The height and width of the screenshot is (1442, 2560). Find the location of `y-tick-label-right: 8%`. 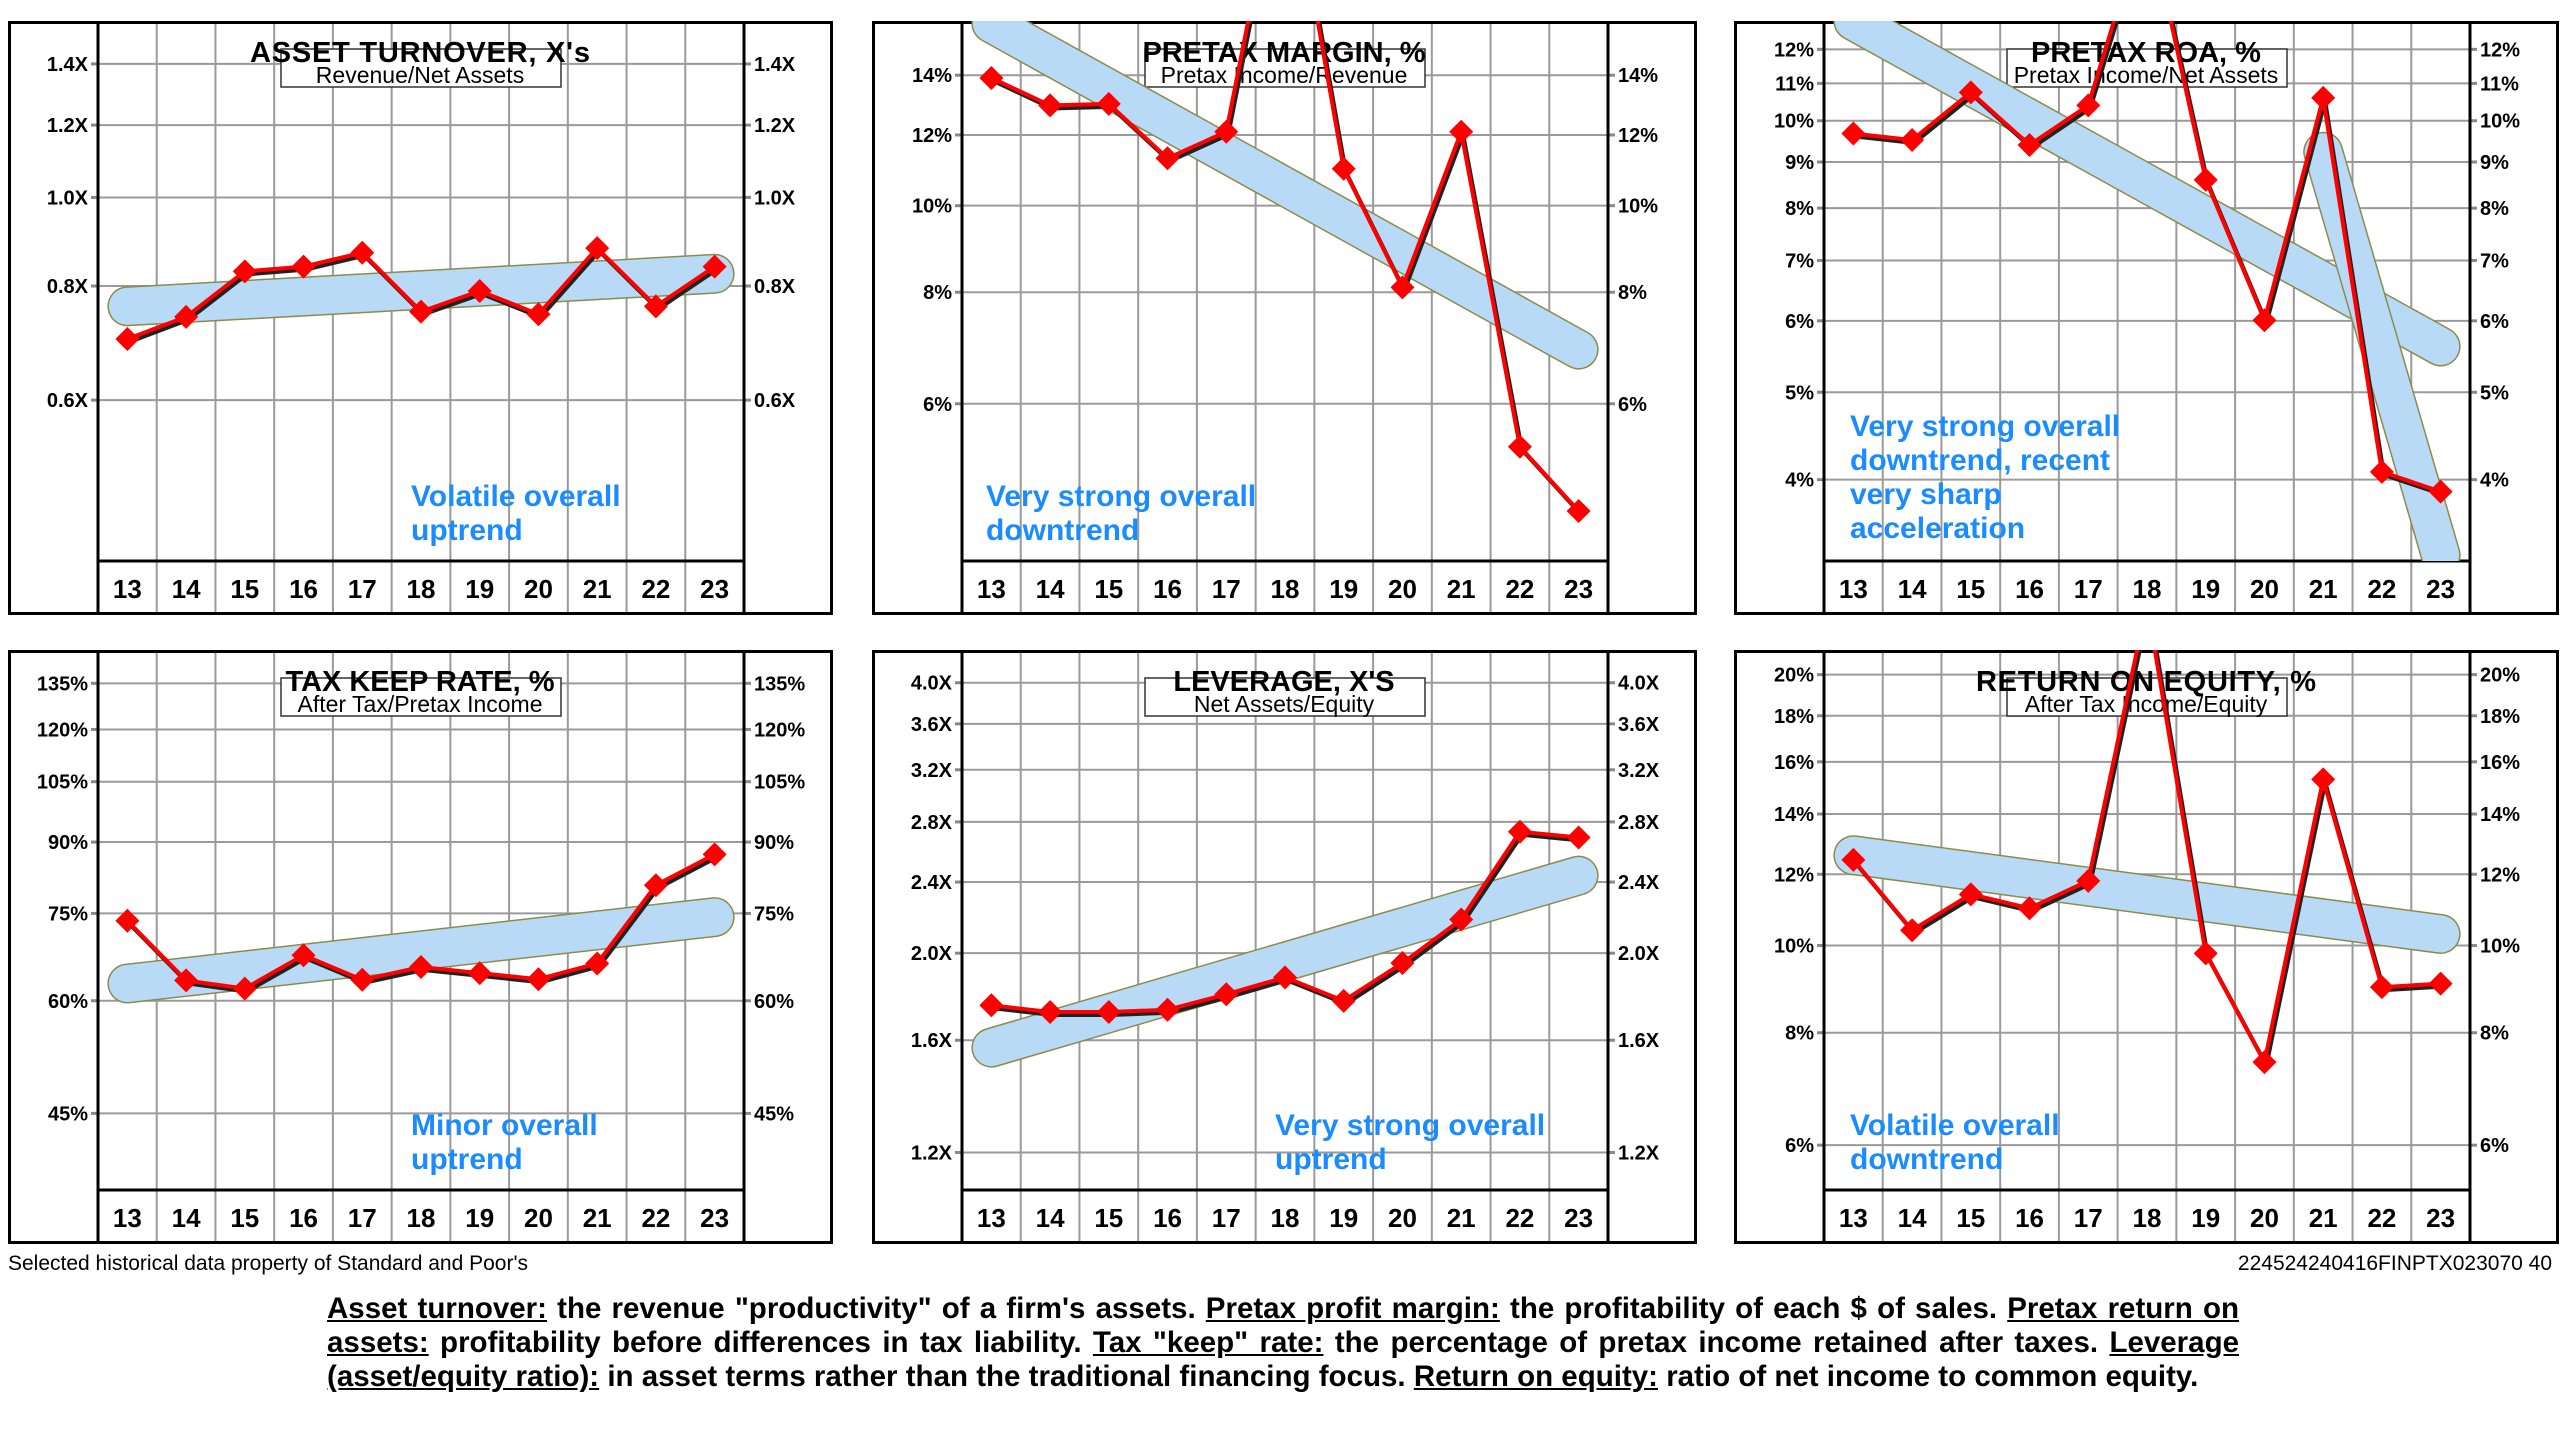

y-tick-label-right: 8% is located at coordinates (1632, 293).